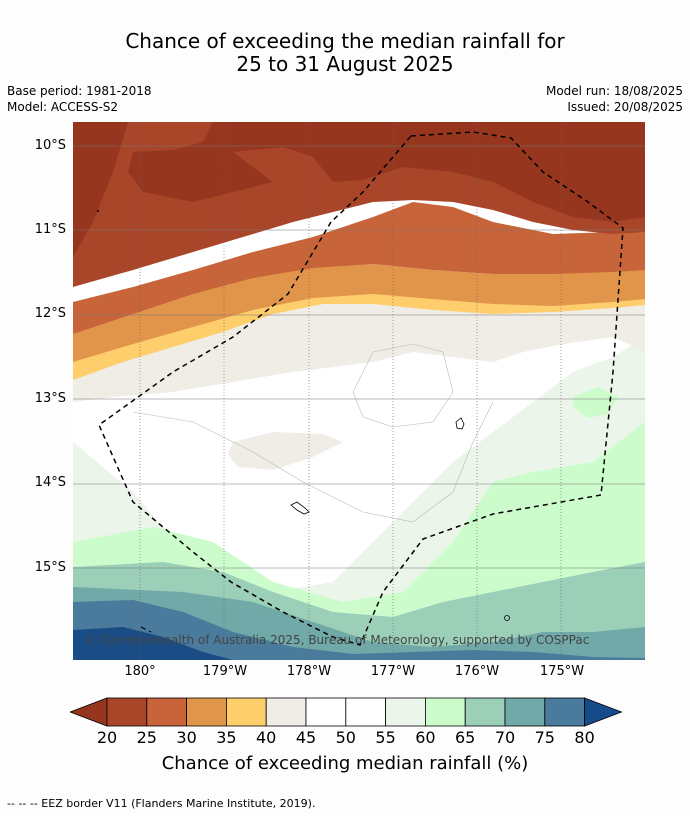 This screenshot has width=690, height=816. What do you see at coordinates (266, 737) in the screenshot?
I see `colorbar-tick-label: 40` at bounding box center [266, 737].